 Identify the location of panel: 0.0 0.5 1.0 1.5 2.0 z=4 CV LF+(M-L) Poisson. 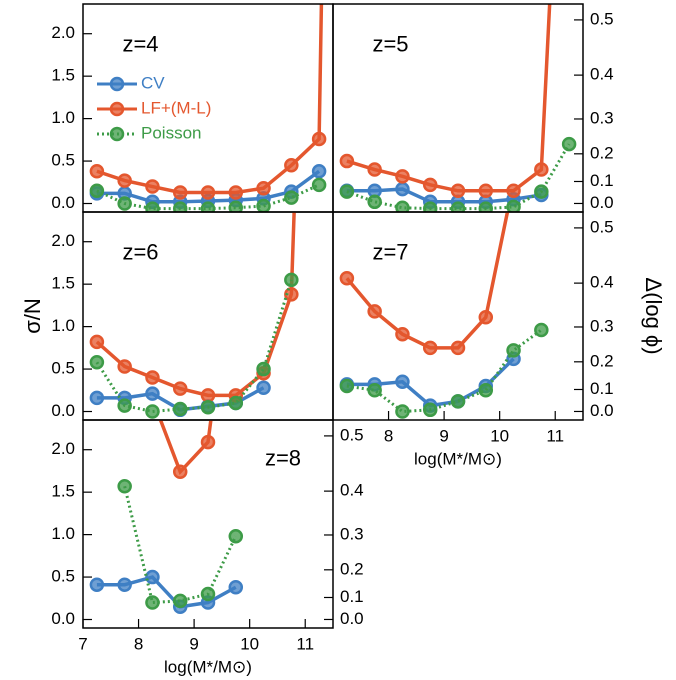
(192, 108).